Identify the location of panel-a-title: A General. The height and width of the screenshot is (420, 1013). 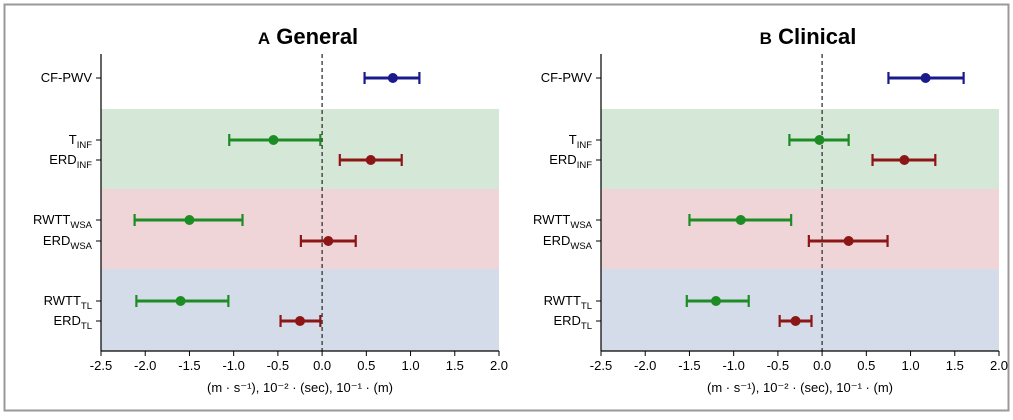
(308, 36).